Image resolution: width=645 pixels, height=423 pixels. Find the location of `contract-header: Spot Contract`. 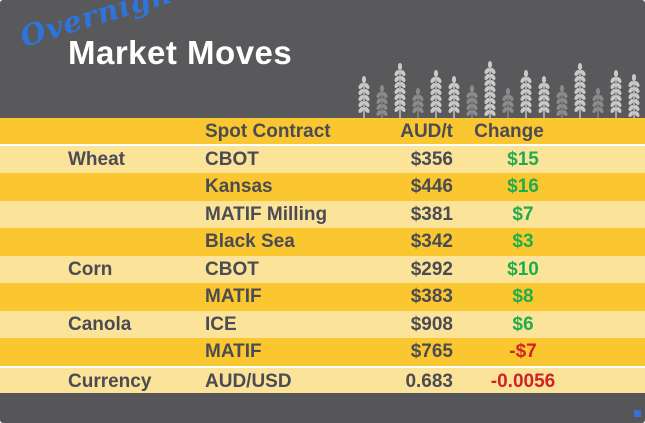

contract-header: Spot Contract is located at coordinates (268, 131).